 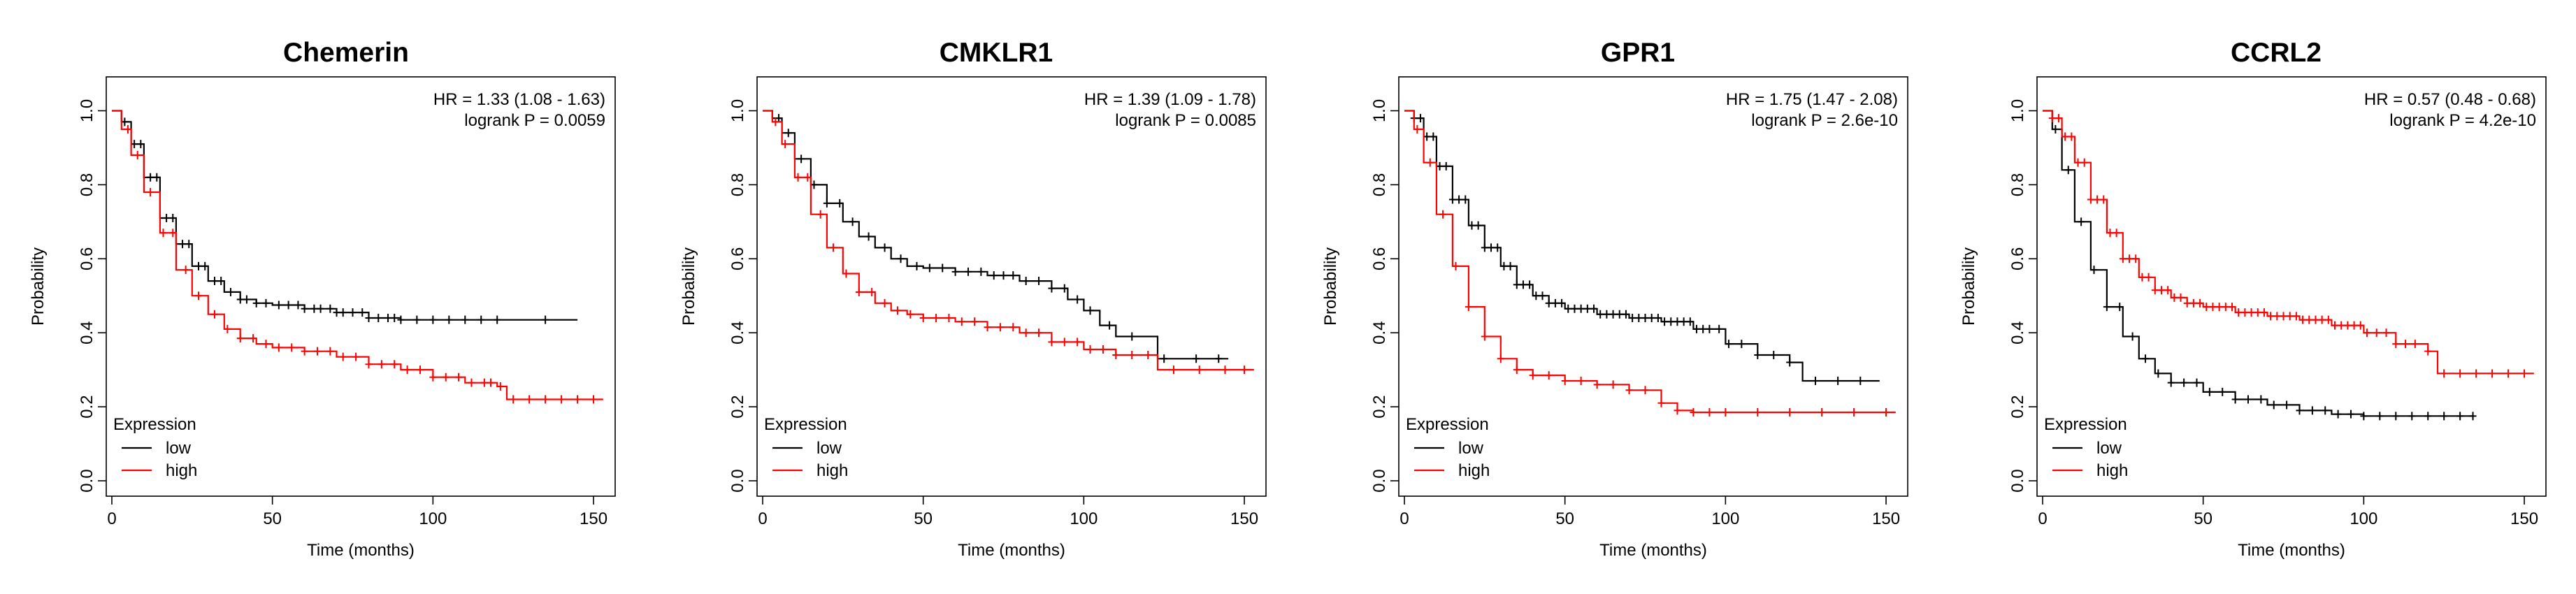 I want to click on logrank-p-text: logrank P = 4.2e-10, so click(x=2462, y=120).